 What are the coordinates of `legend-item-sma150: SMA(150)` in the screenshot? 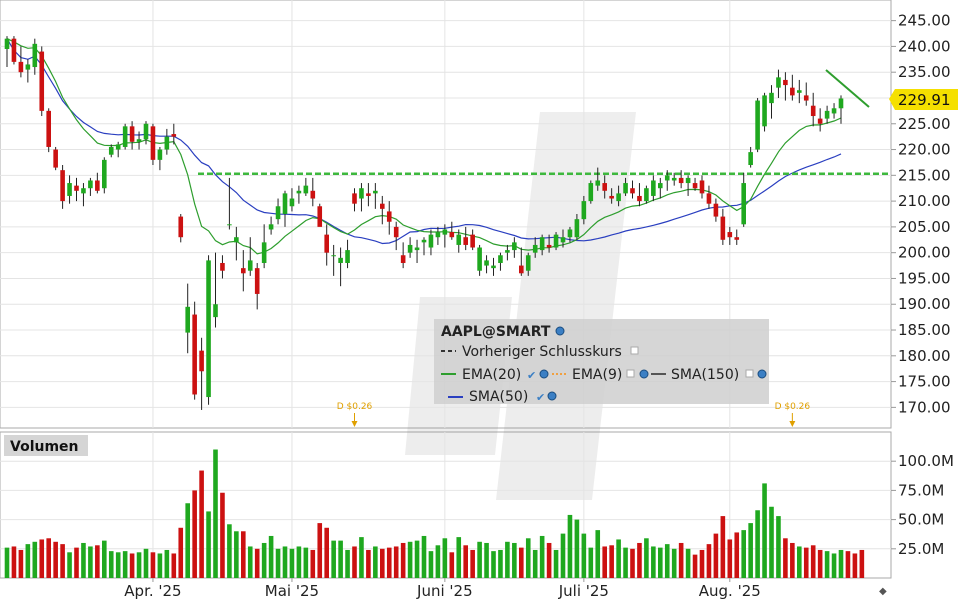 It's located at (705, 375).